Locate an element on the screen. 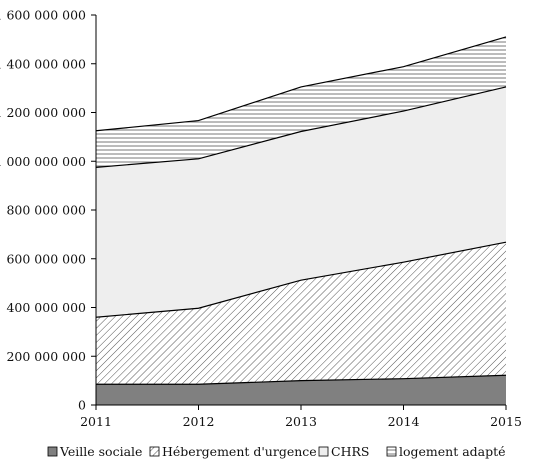 Image resolution: width=535 pixels, height=473 pixels. x-tick-label: 2011 is located at coordinates (96, 421).